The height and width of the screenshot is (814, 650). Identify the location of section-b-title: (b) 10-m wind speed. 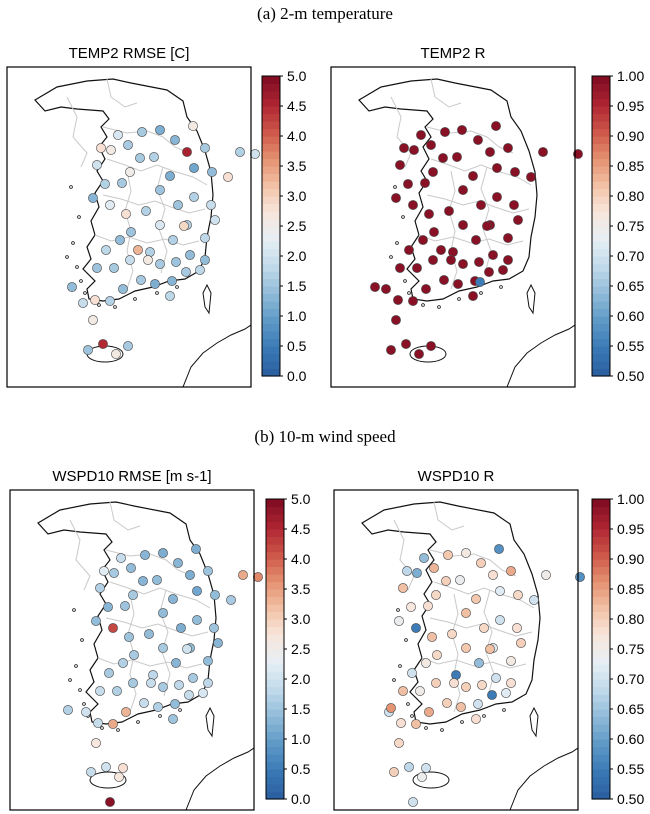
(325, 436).